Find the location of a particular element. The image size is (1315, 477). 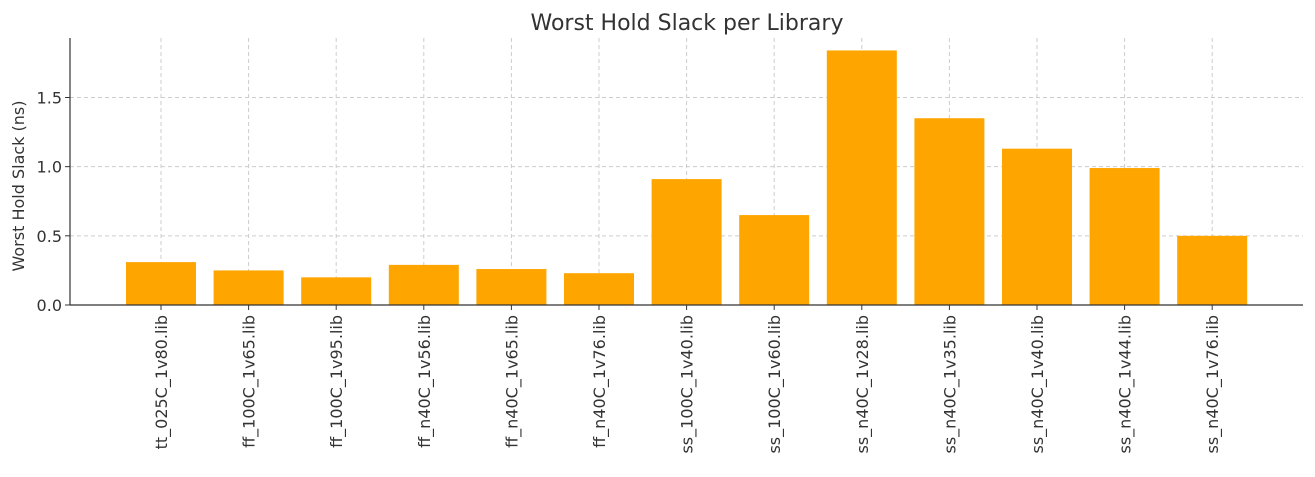

chart-title: Worst Hold Slack per Library is located at coordinates (687, 23).